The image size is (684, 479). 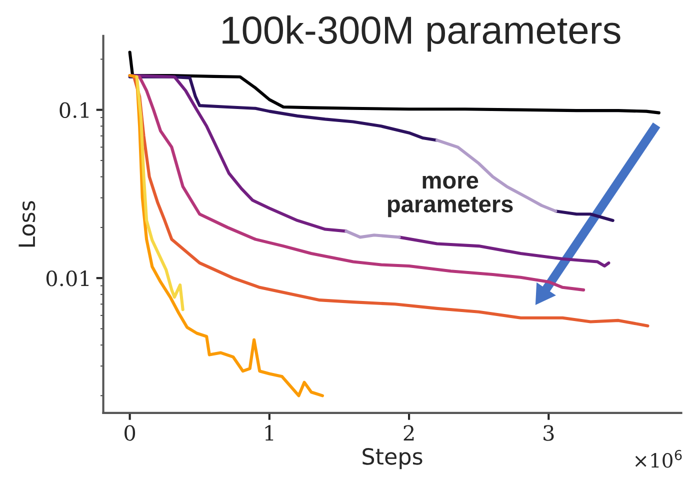 What do you see at coordinates (269, 433) in the screenshot?
I see `x-tick-label: 1` at bounding box center [269, 433].